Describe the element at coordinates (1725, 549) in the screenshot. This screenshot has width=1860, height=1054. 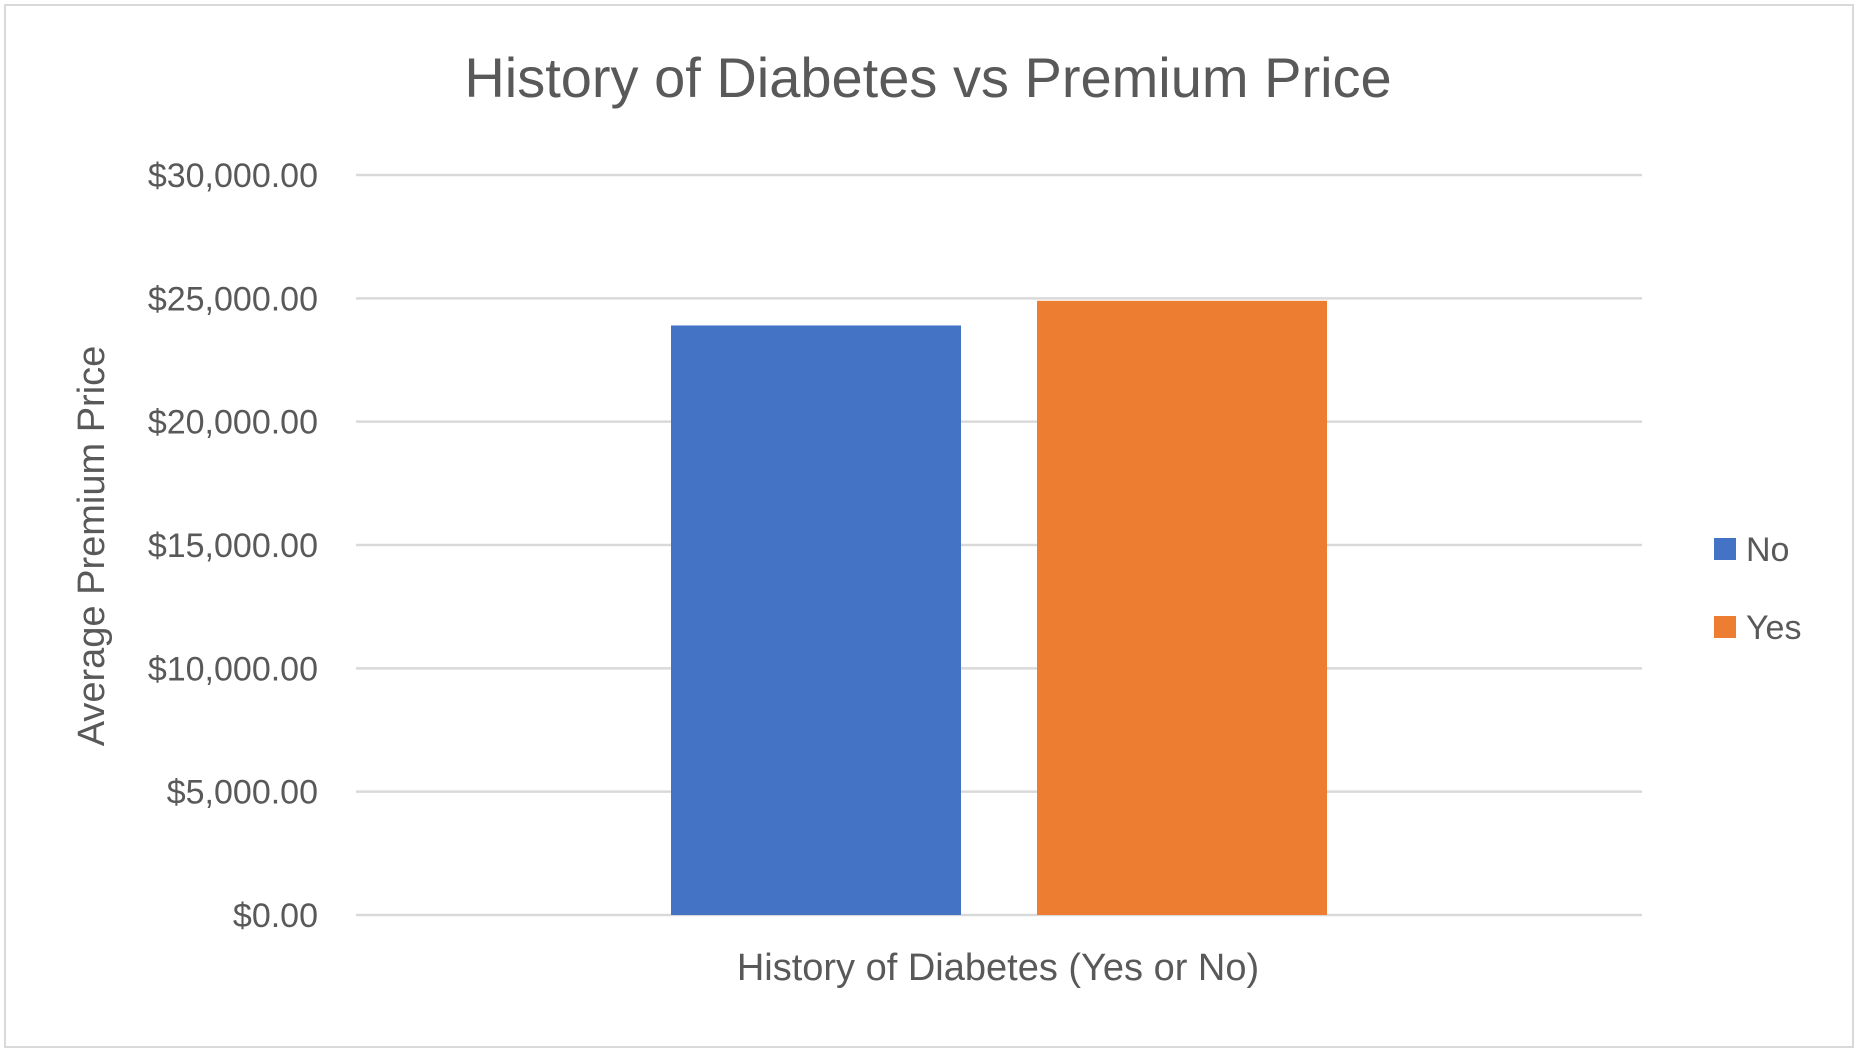
I see `legend-swatch-no` at that location.